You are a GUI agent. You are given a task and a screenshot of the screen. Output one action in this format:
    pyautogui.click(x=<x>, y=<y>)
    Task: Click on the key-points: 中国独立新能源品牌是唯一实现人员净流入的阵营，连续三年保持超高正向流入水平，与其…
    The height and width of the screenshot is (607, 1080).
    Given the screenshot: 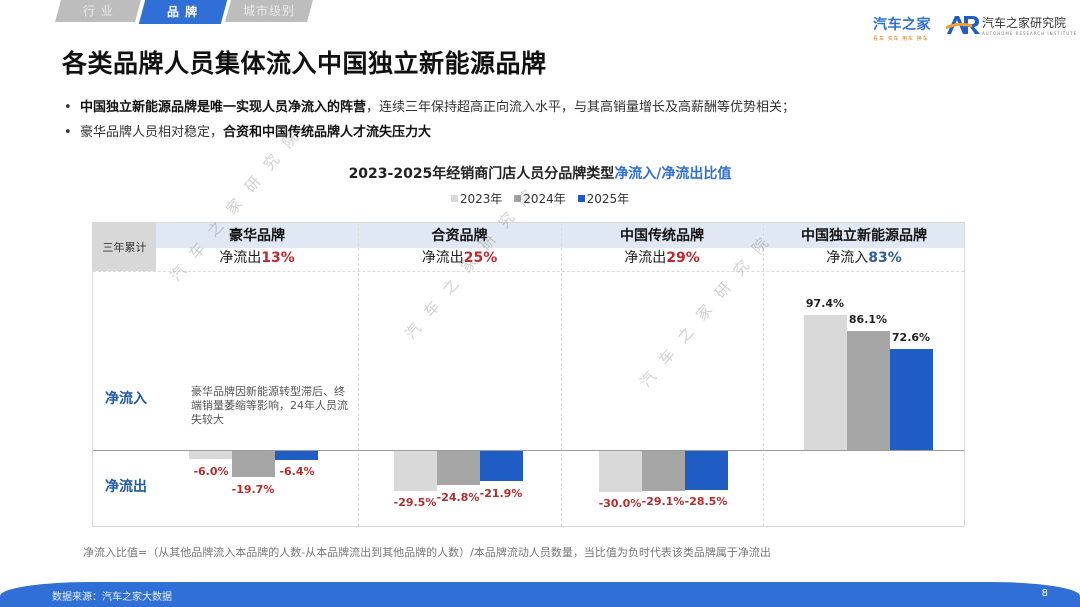 What is the action you would take?
    pyautogui.click(x=429, y=124)
    